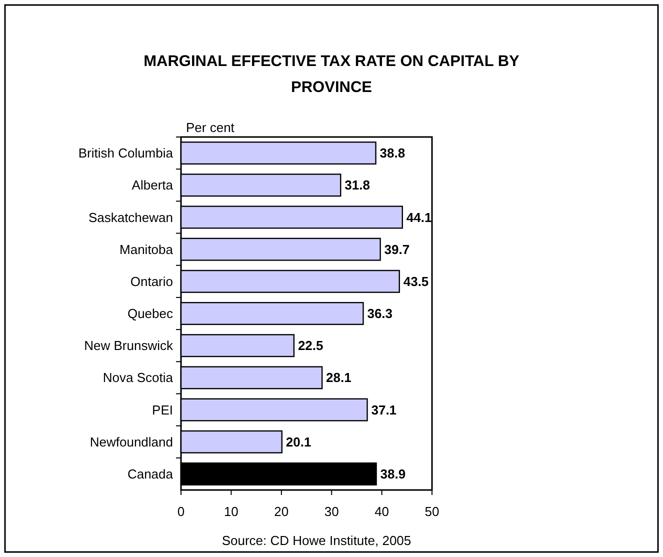 This screenshot has width=663, height=557. I want to click on y-tick-label: Quebec, so click(150, 314).